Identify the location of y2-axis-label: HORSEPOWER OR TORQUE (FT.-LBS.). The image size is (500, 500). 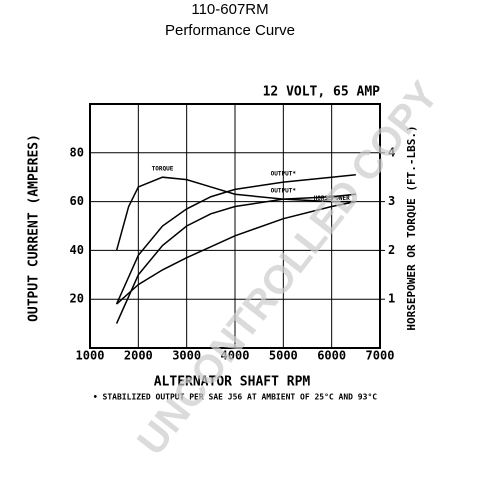
(411, 227).